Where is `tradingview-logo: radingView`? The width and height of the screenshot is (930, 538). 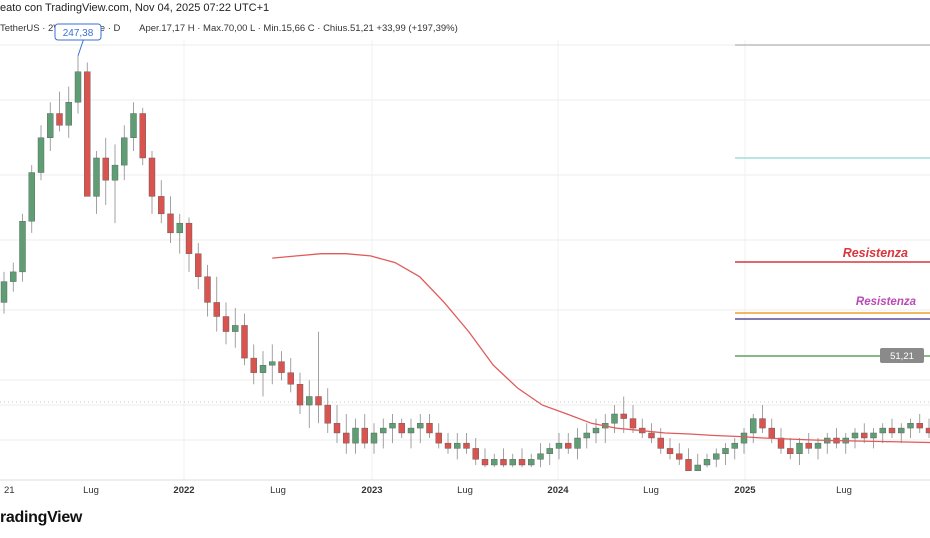 tradingview-logo: radingView is located at coordinates (41, 517).